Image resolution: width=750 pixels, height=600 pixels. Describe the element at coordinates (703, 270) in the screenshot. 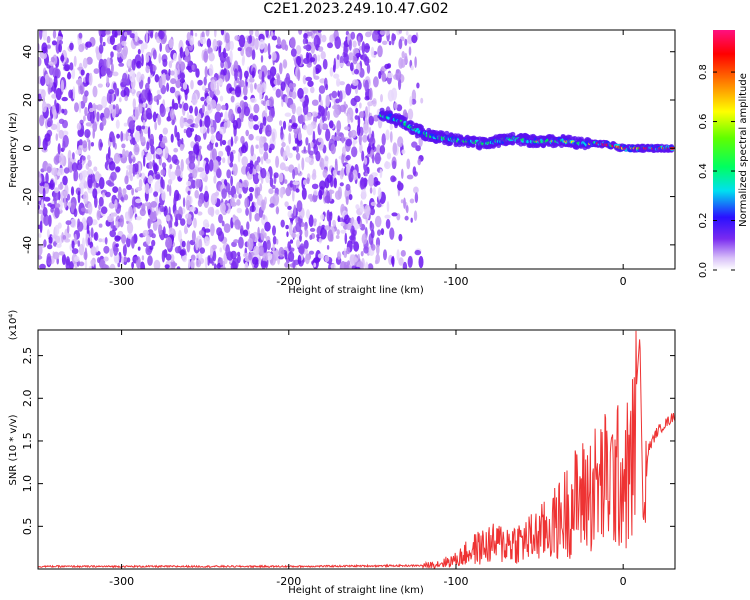

I see `colorbar-tick-label: 0.0` at that location.